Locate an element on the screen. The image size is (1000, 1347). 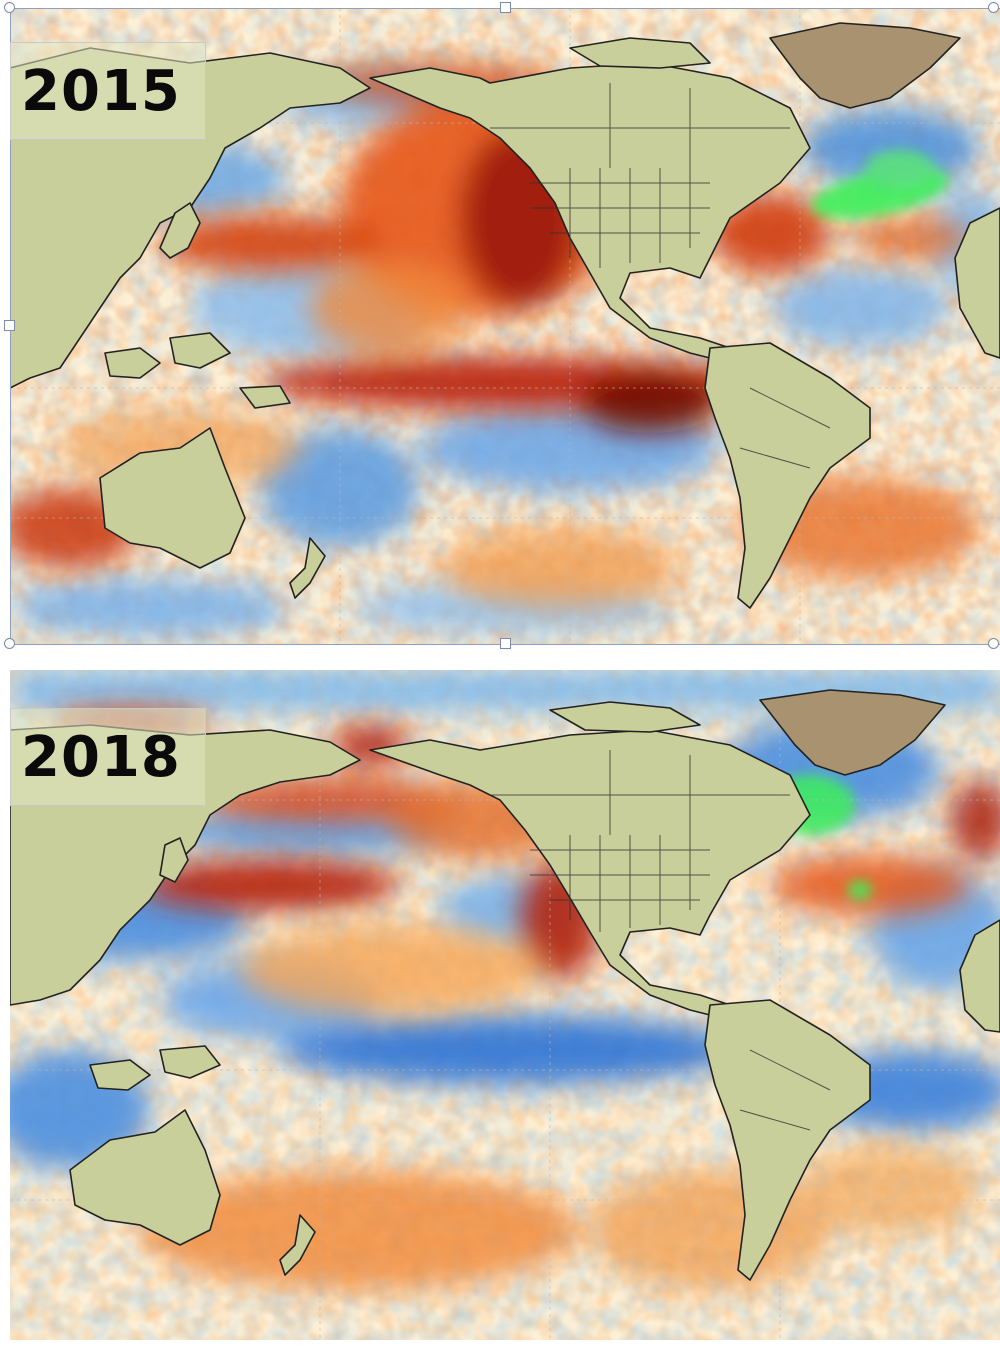
resize-handle-bottom-right is located at coordinates (993, 643).